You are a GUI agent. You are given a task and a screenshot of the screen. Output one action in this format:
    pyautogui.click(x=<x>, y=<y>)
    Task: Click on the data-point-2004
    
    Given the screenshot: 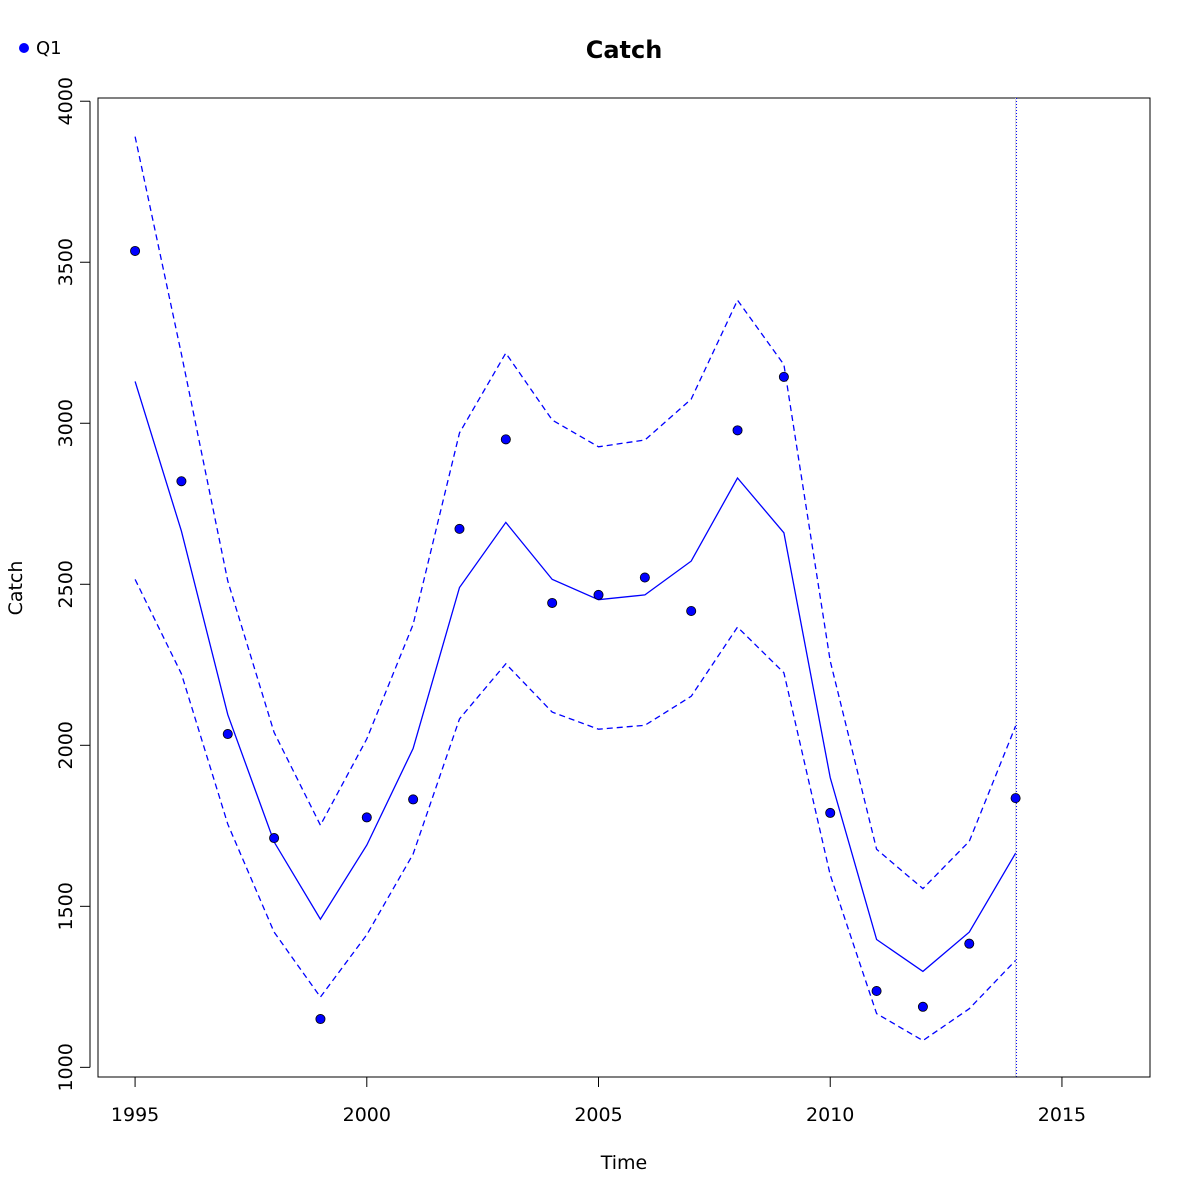 What is the action you would take?
    pyautogui.click(x=552, y=602)
    